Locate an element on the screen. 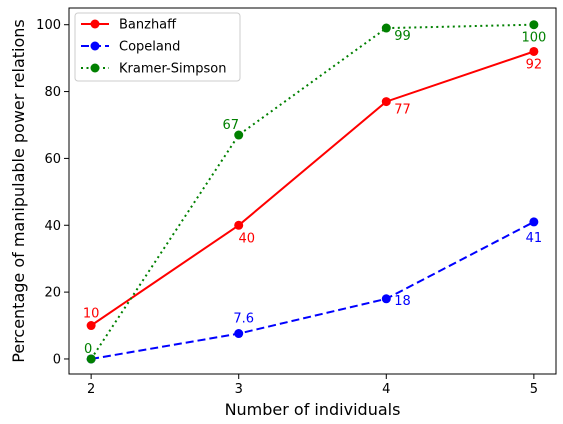  data-label: 18 is located at coordinates (402, 301).